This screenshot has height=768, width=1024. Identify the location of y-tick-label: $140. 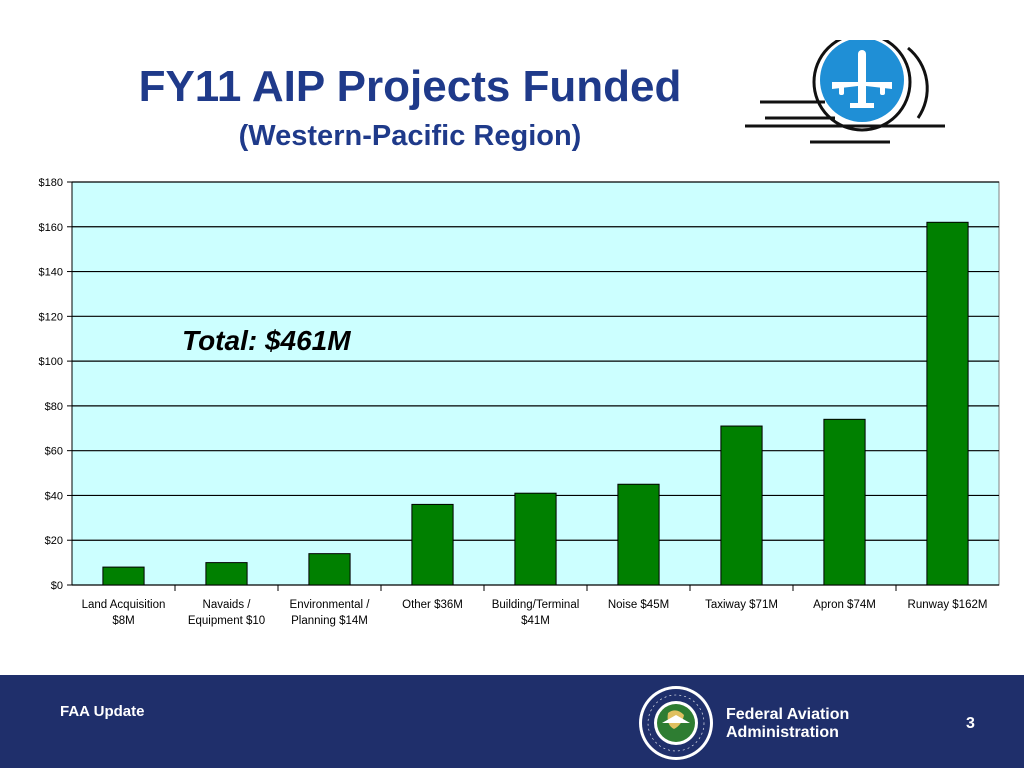
(51, 273).